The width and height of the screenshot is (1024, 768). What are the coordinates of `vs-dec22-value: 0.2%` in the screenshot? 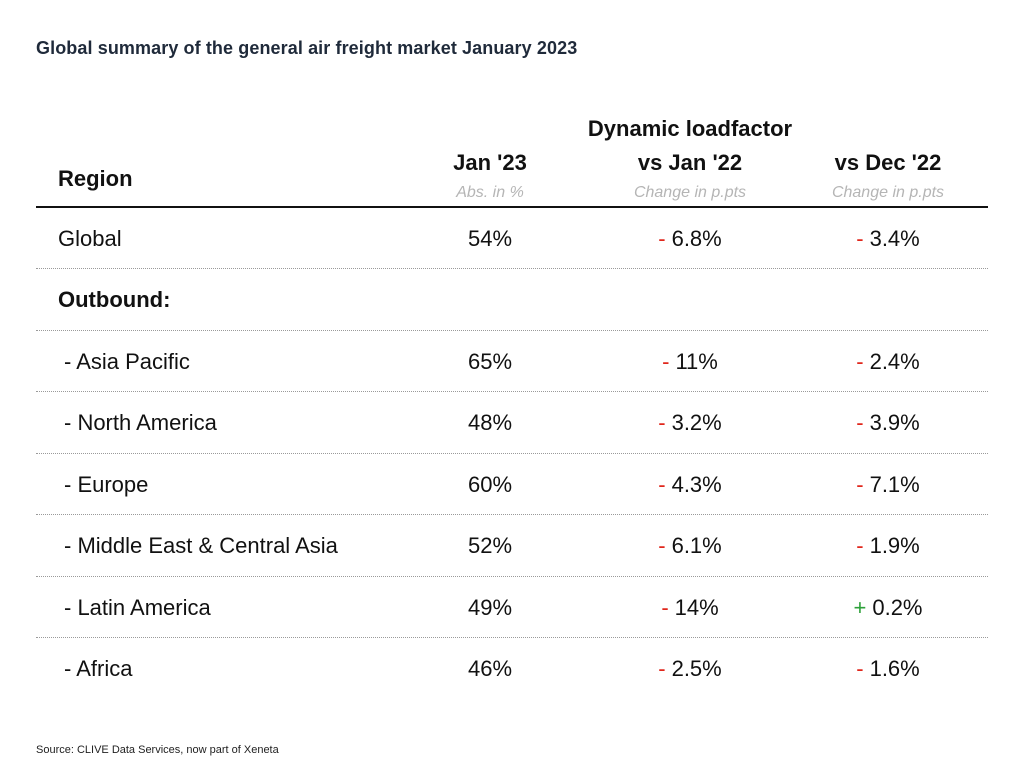 It's located at (897, 607).